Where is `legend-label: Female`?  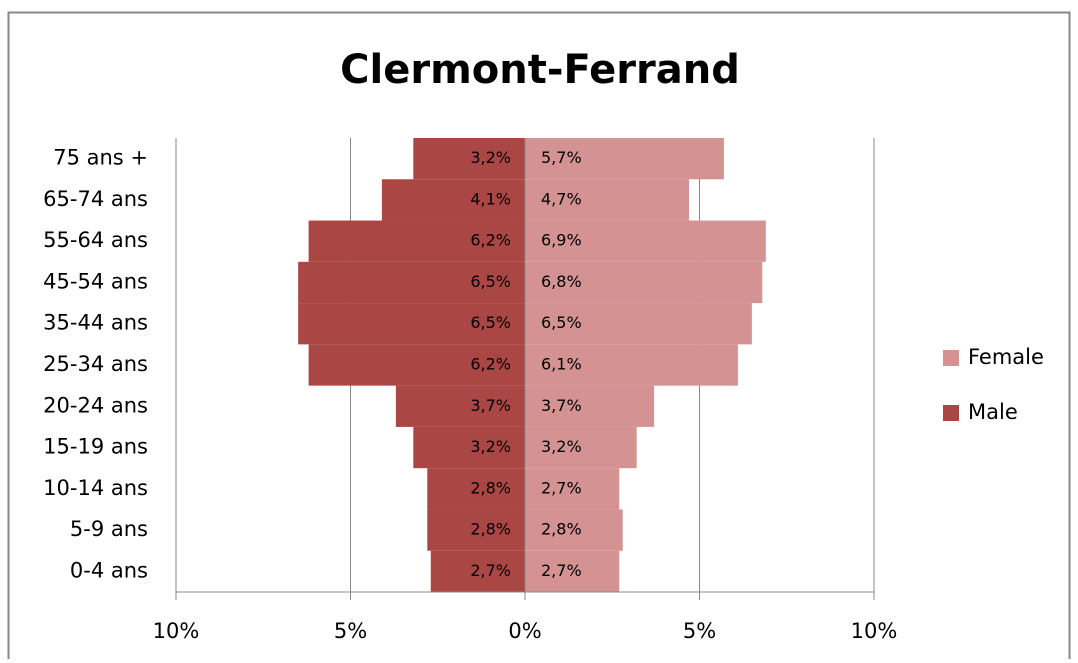 legend-label: Female is located at coordinates (1006, 357).